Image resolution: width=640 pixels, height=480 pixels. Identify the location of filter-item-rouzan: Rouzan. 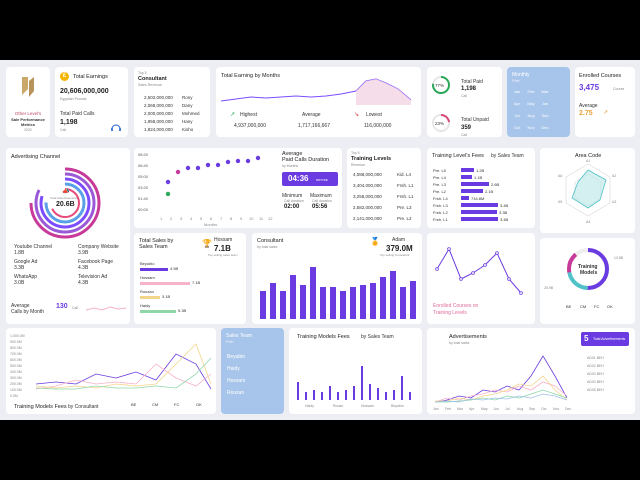
(236, 393).